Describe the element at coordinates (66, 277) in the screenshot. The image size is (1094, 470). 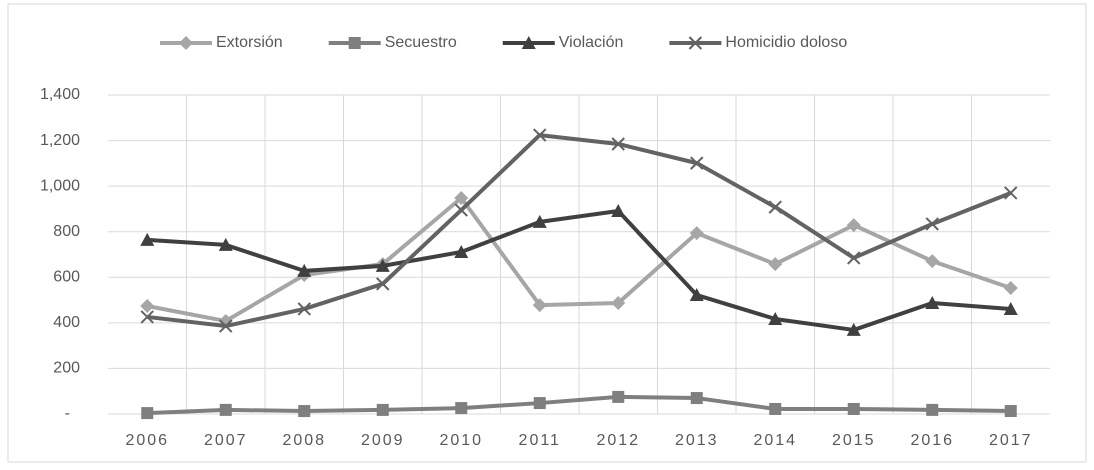
I see `y-tick-label: 600` at that location.